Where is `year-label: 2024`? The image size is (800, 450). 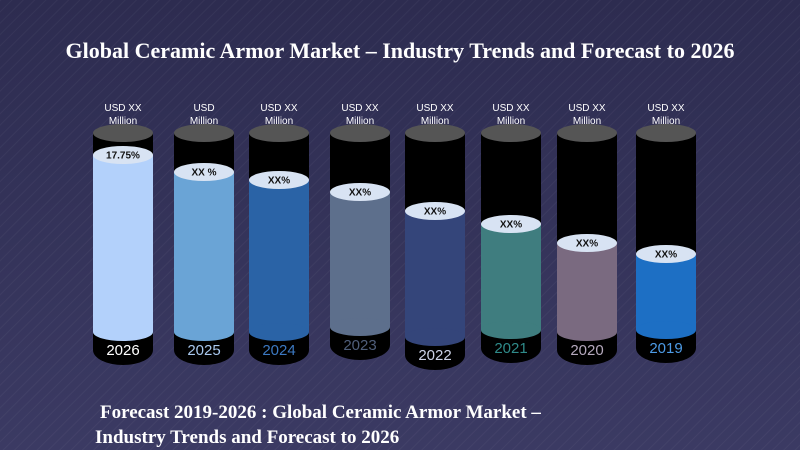
year-label: 2024 is located at coordinates (278, 350).